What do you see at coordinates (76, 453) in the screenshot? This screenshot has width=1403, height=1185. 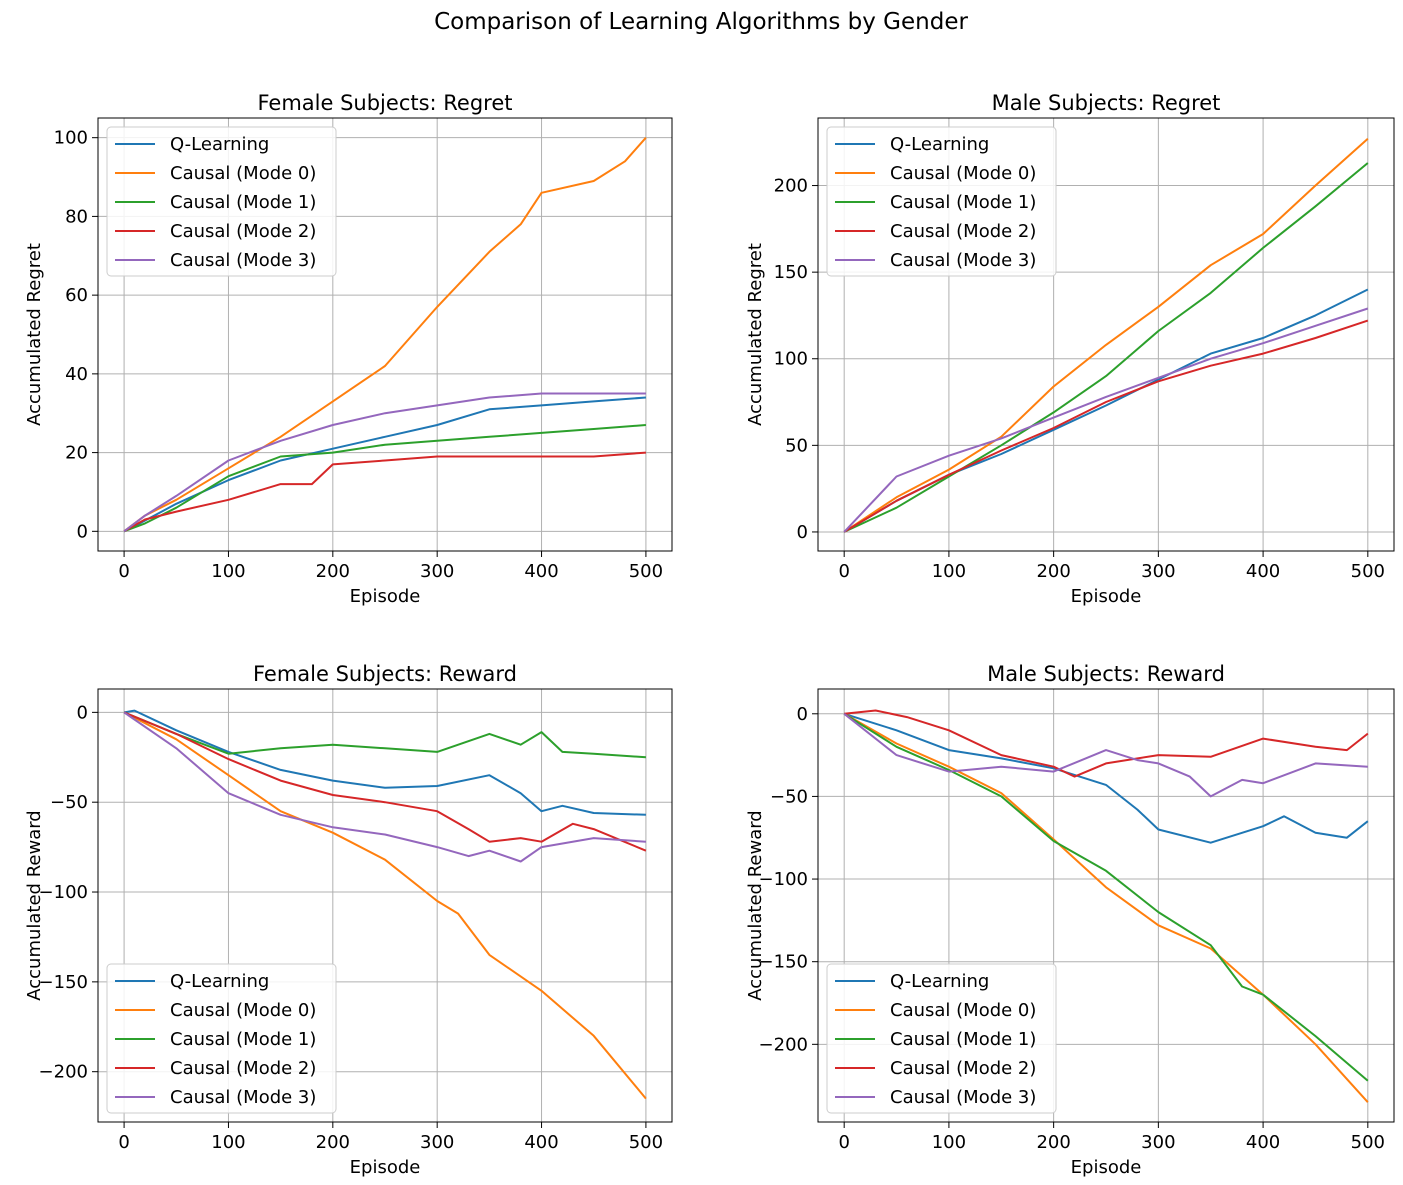 I see `y-tick-label: 20` at bounding box center [76, 453].